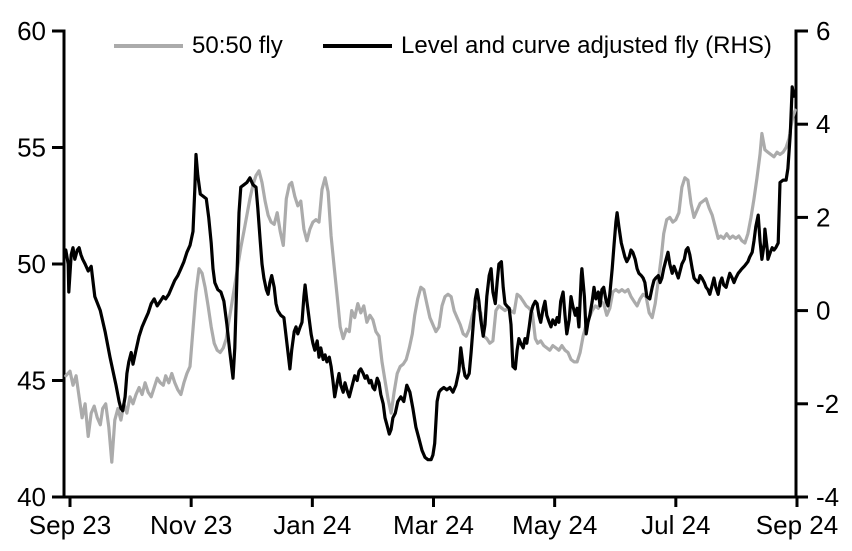  I want to click on y-left-tick-label: 40, so click(31, 497).